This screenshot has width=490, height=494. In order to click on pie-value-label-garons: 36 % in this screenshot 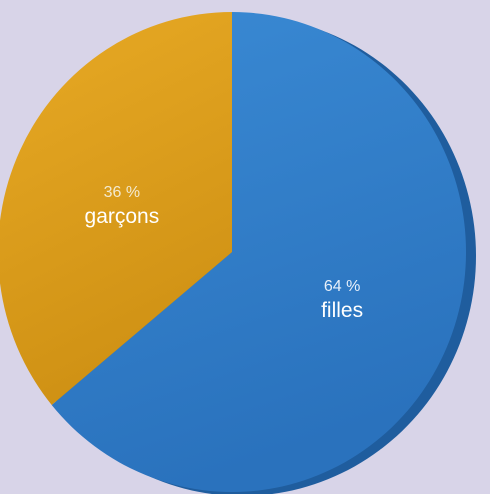, I will do `click(122, 192)`.